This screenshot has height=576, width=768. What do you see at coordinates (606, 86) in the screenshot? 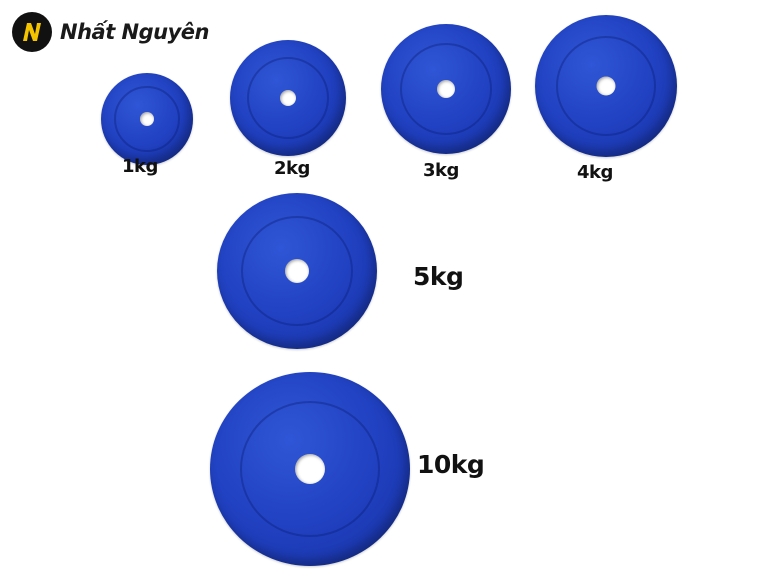
I see `weight-plate-4kg` at bounding box center [606, 86].